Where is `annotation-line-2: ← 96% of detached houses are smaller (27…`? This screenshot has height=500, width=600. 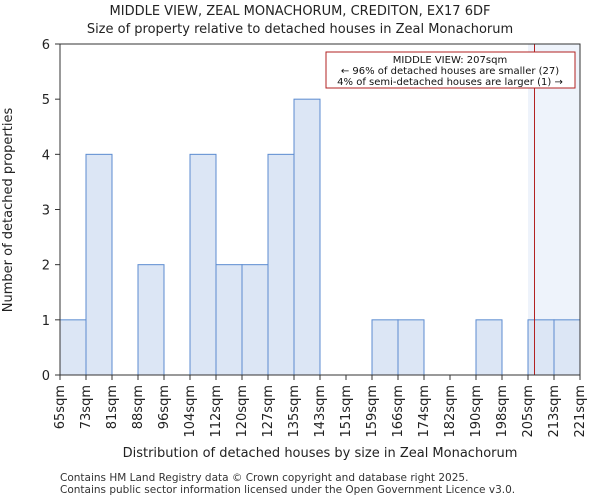 annotation-line-2: ← 96% of detached houses are smaller (27… is located at coordinates (450, 71).